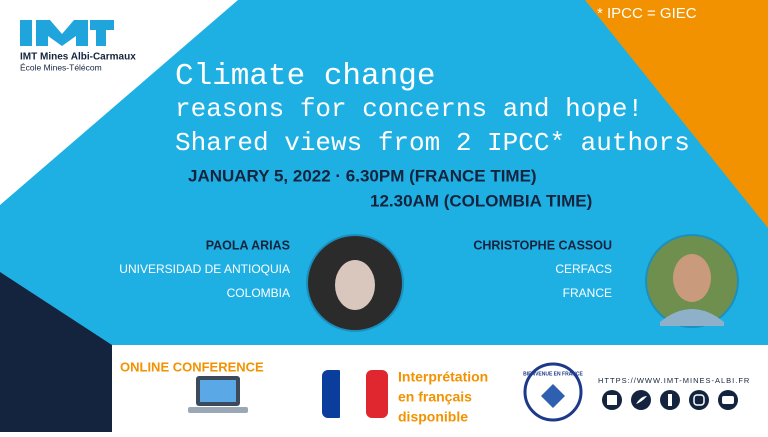  What do you see at coordinates (333, 394) in the screenshot?
I see `flag-blue` at bounding box center [333, 394].